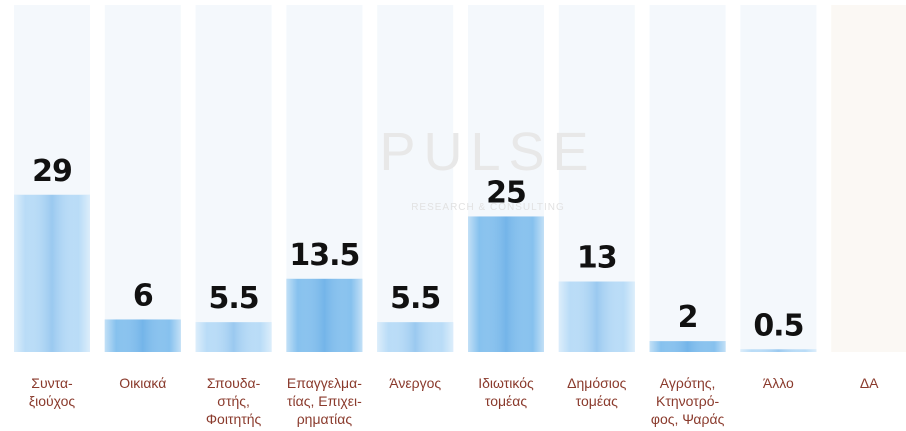 The height and width of the screenshot is (431, 906). Describe the element at coordinates (506, 192) in the screenshot. I see `value-label: 25` at that location.